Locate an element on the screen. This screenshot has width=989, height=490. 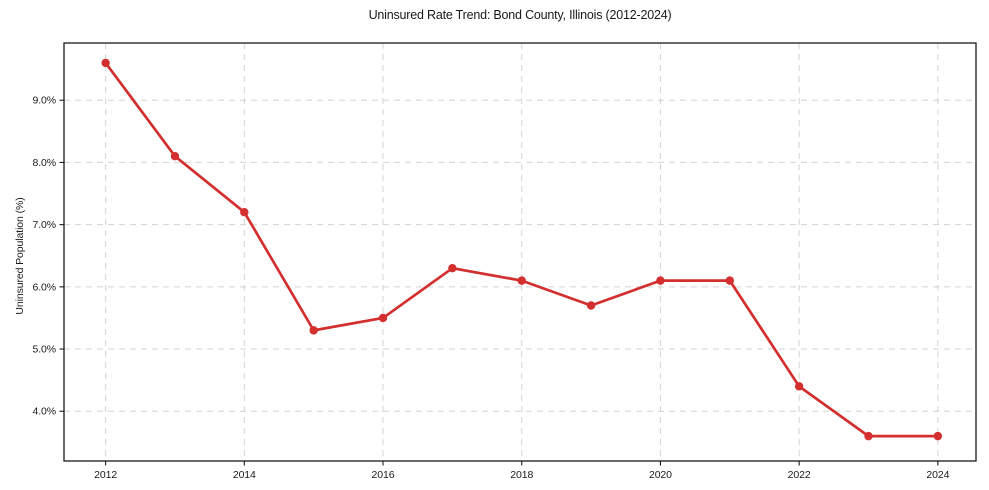
y-tick-label: 5.0% is located at coordinates (44, 350).